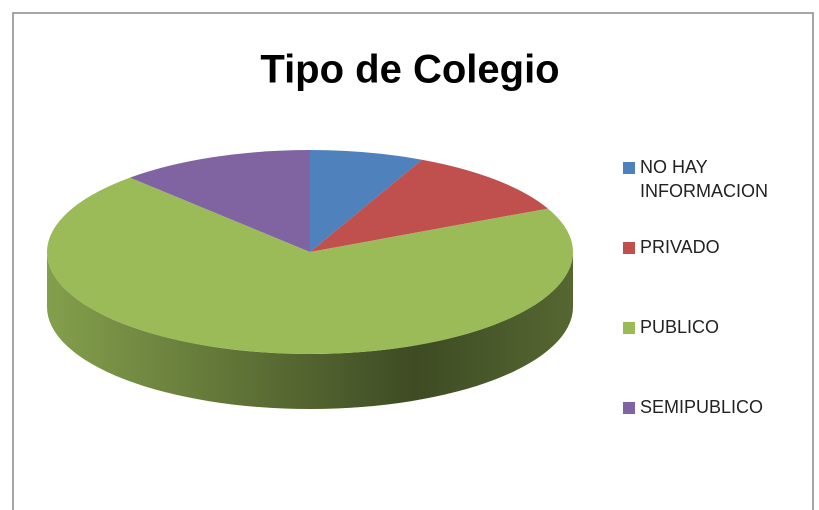 This screenshot has width=819, height=510. I want to click on legend-label: SEMIPUBLICO, so click(702, 407).